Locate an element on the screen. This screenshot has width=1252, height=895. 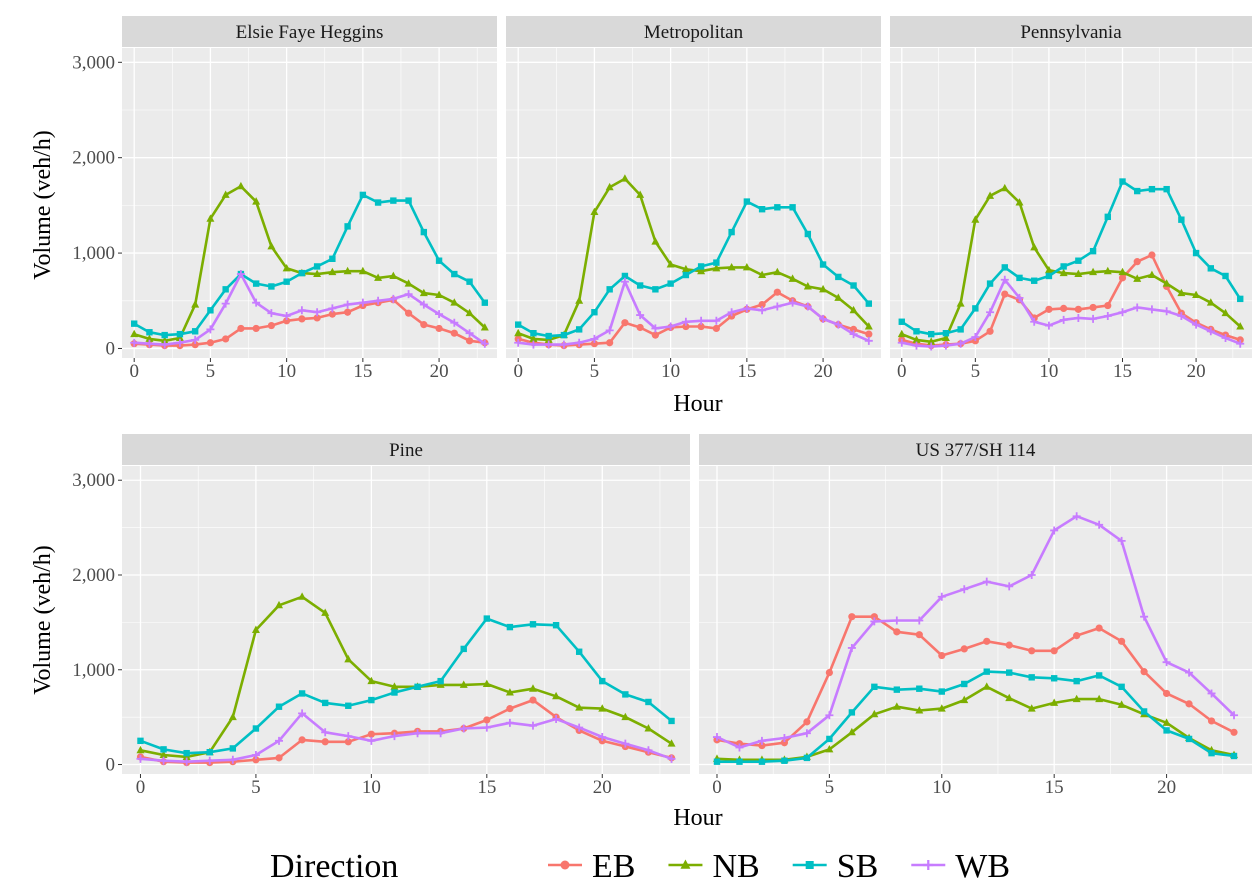
facet-title: Pennsylvania is located at coordinates (1071, 32).